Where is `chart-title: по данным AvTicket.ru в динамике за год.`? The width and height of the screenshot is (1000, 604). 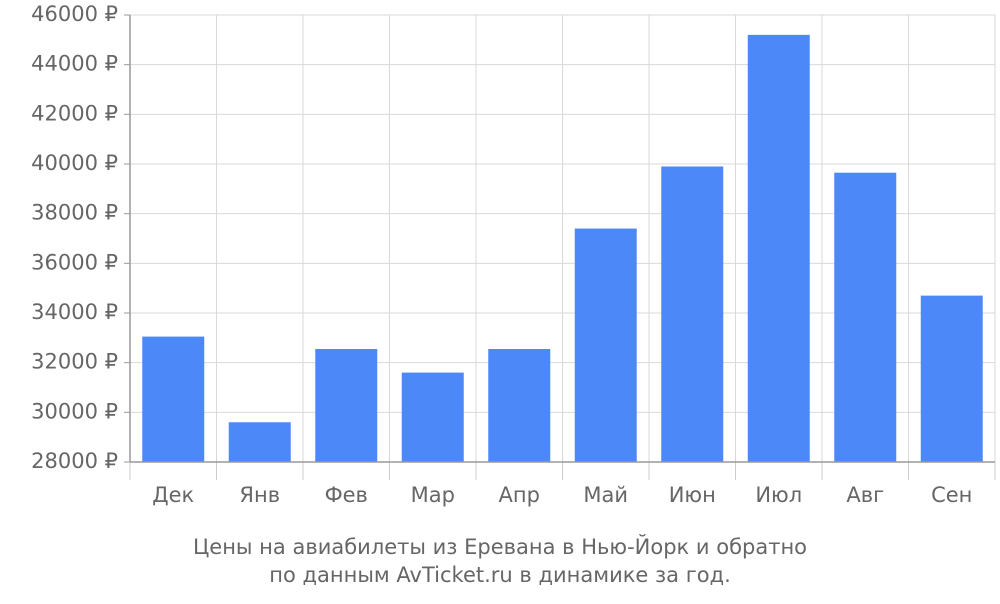
chart-title: по данным AvTicket.ru в динамике за год. is located at coordinates (500, 575).